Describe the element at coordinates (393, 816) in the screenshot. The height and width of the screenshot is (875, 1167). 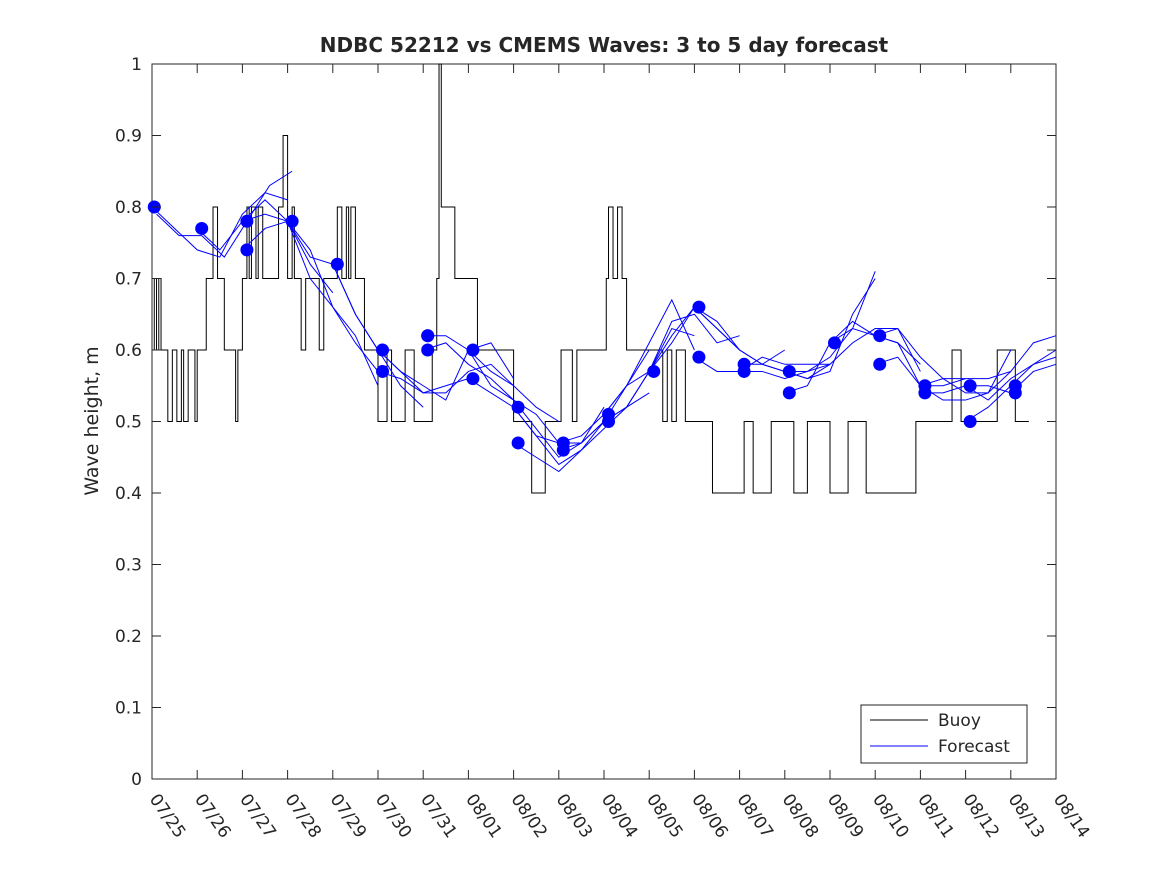
I see `x-tick-label: 07/30` at that location.